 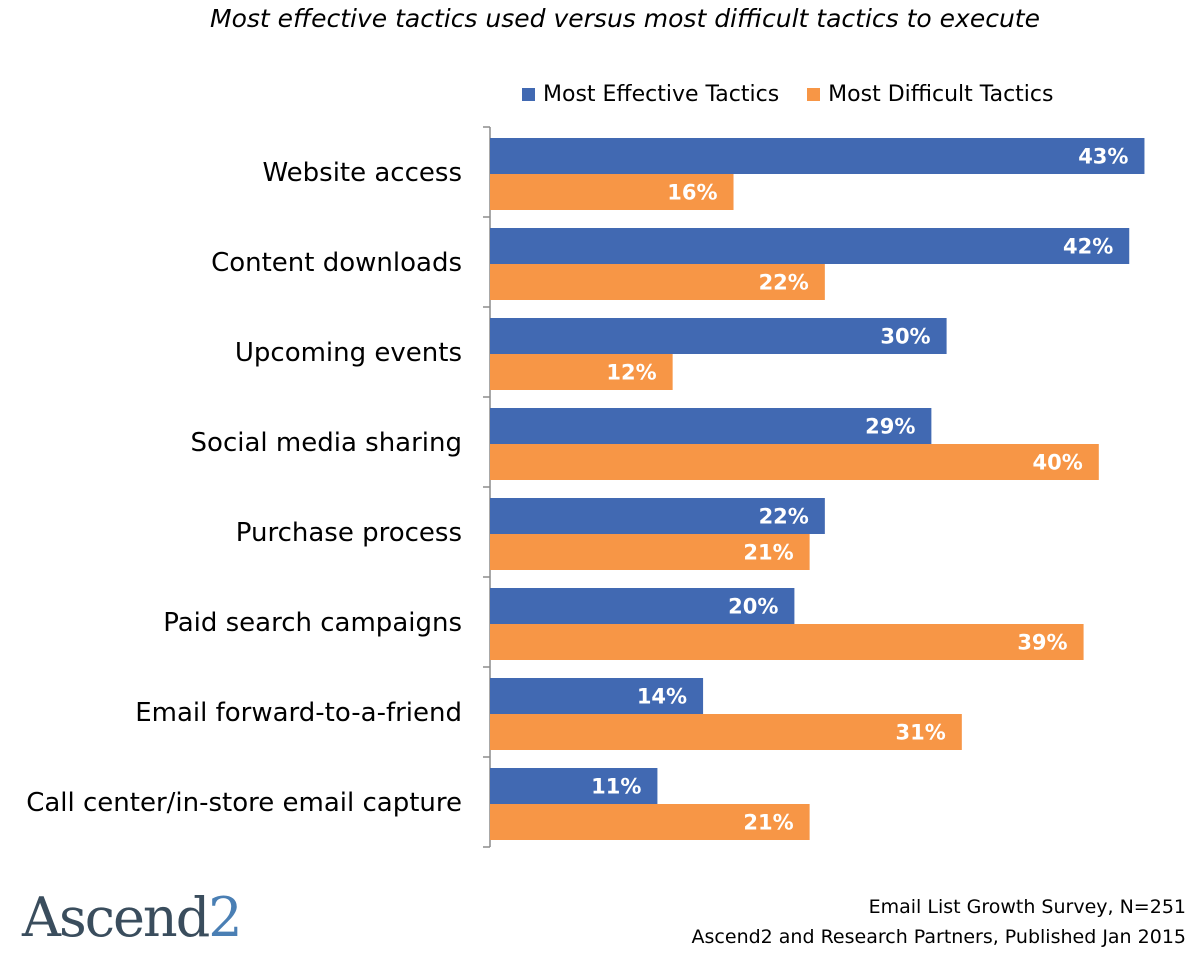 What do you see at coordinates (662, 697) in the screenshot?
I see `data-label: 14%` at bounding box center [662, 697].